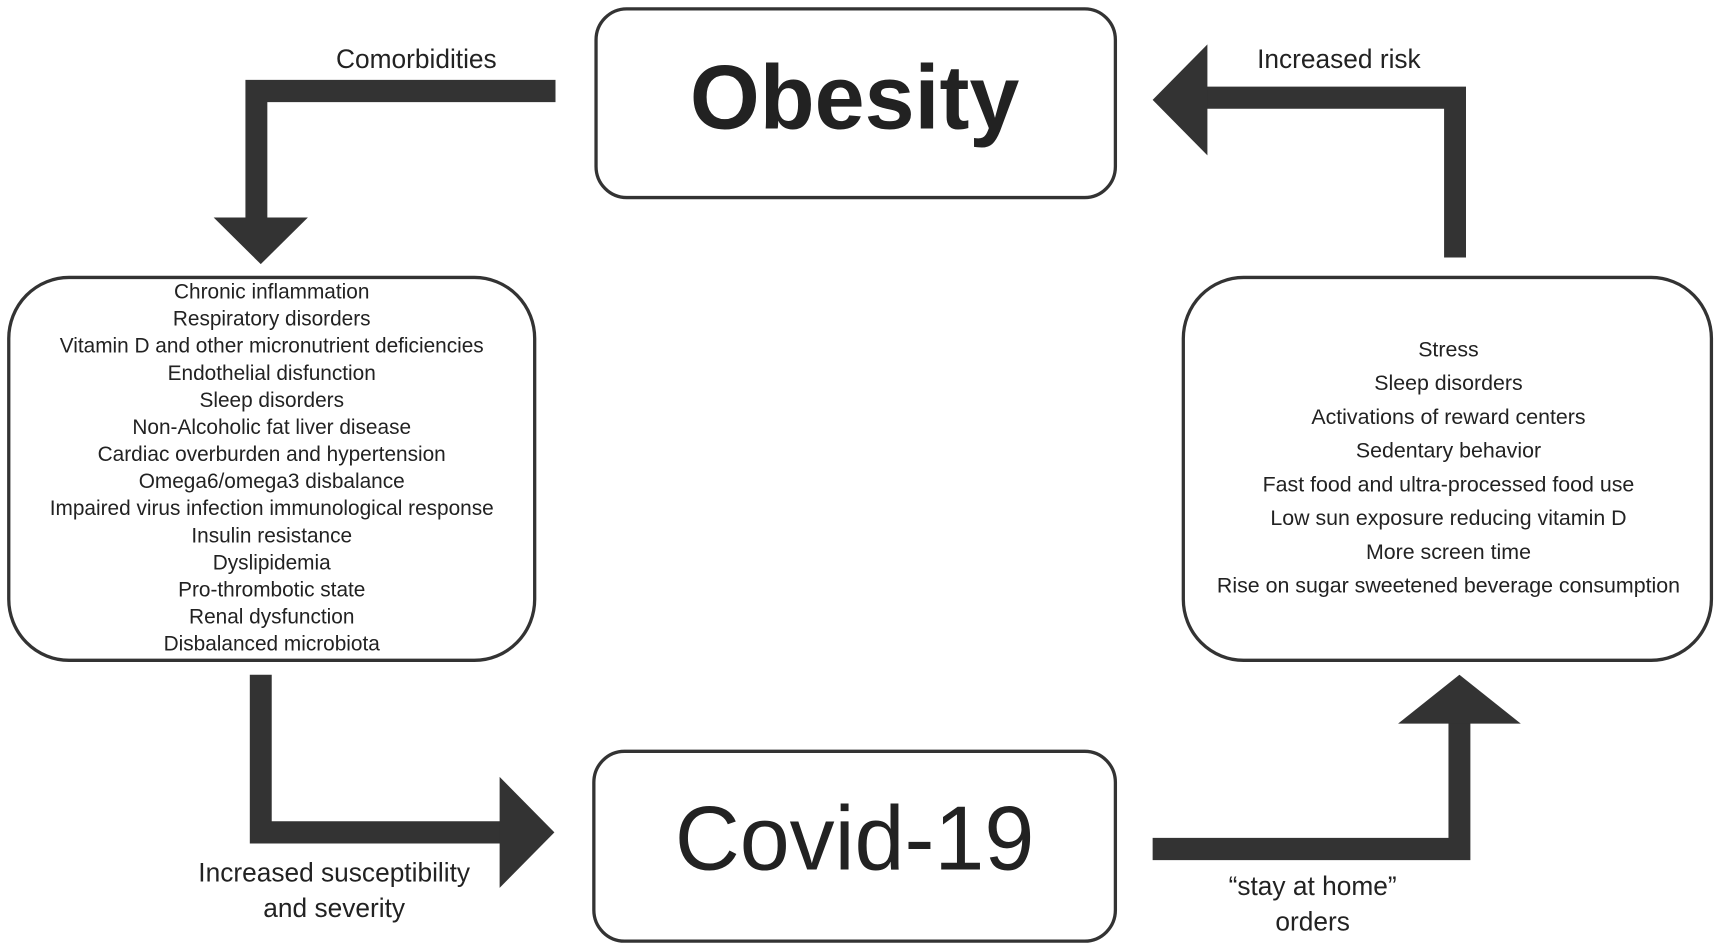 The image size is (1718, 950). What do you see at coordinates (272, 469) in the screenshot?
I see `comorbidities-box` at bounding box center [272, 469].